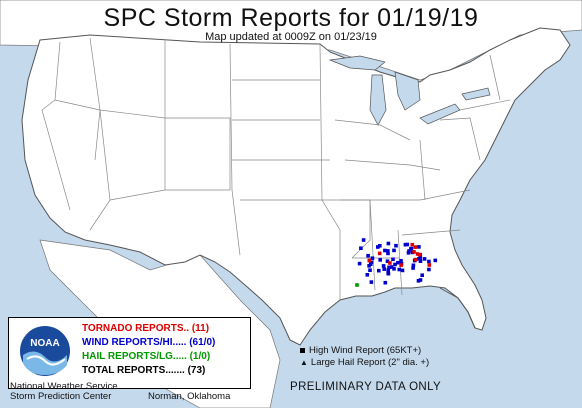 The height and width of the screenshot is (408, 582). I want to click on legend-total: TOTAL REPORTS....... (73), so click(144, 370).